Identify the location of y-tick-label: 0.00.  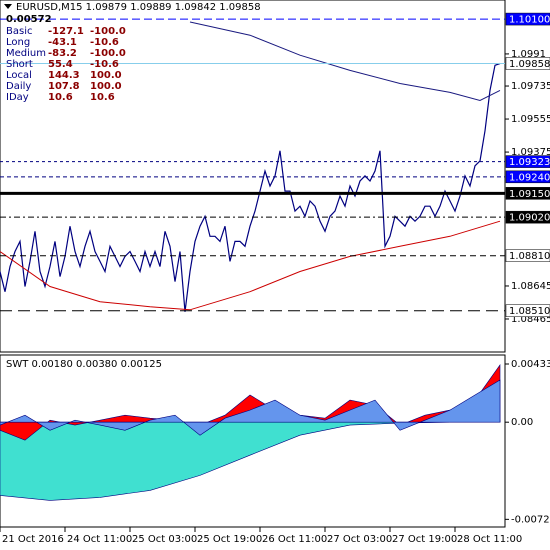
(522, 422).